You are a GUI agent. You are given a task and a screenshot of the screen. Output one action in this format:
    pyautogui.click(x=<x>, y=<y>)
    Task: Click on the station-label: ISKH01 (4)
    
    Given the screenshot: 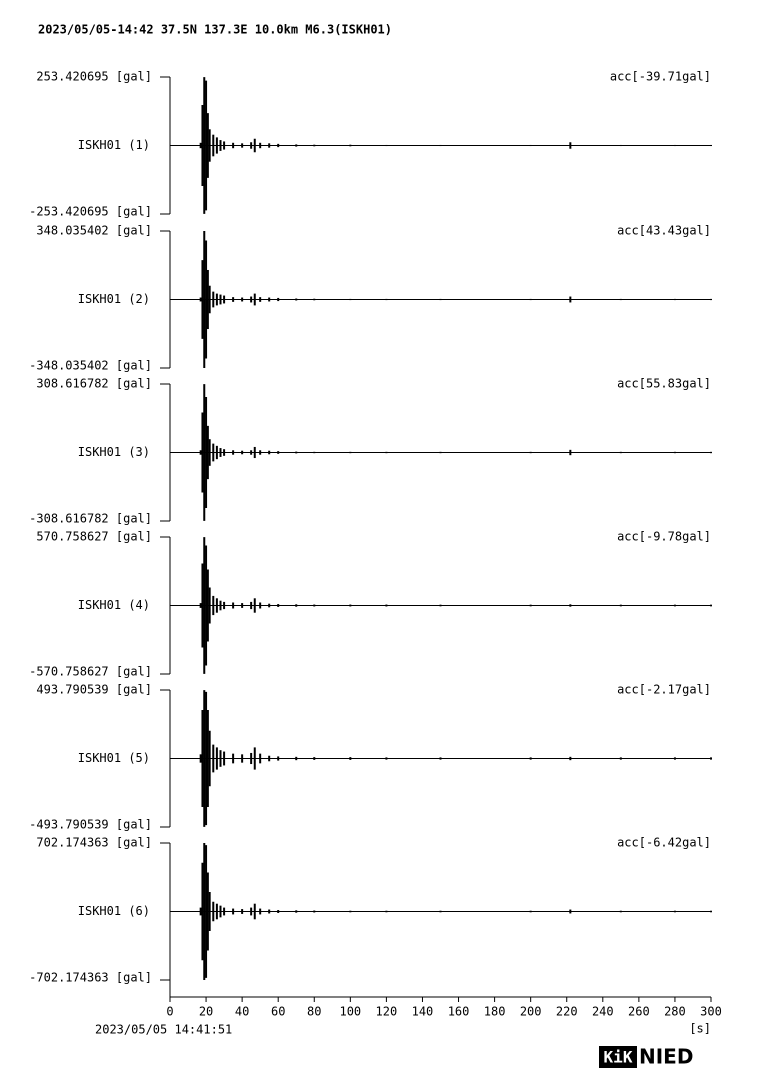 What is the action you would take?
    pyautogui.click(x=114, y=605)
    